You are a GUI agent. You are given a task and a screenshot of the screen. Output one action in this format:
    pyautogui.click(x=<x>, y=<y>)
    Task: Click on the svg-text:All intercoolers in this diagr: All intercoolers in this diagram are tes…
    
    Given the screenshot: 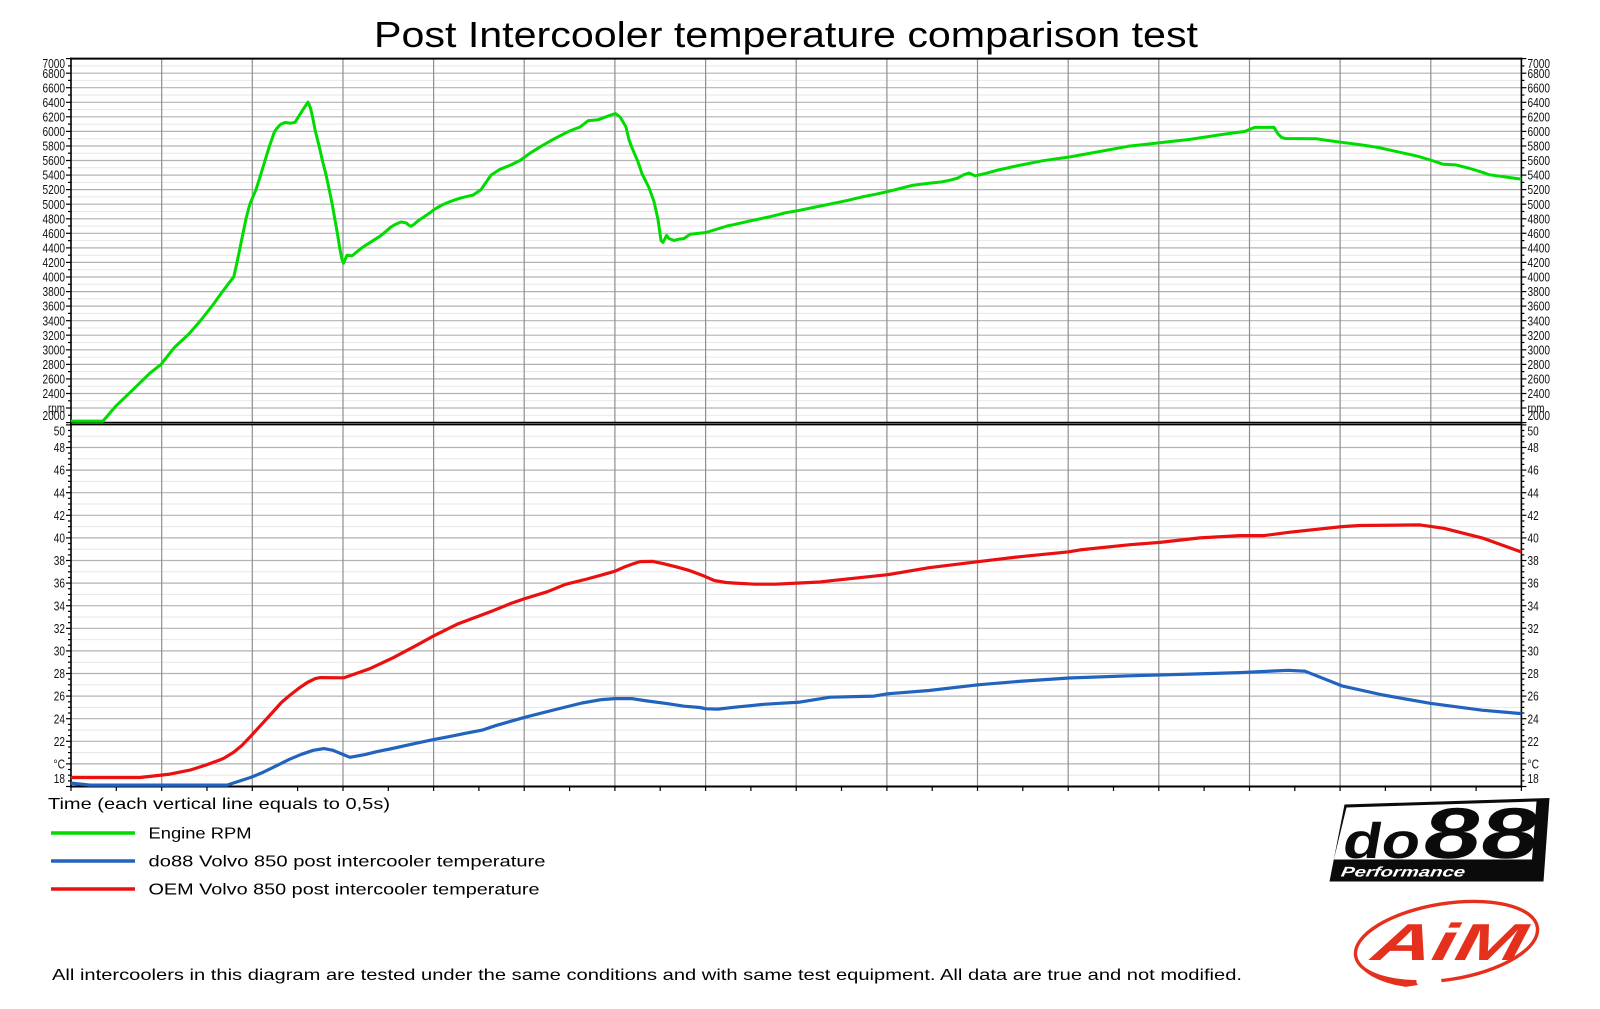 What is the action you would take?
    pyautogui.click(x=647, y=975)
    